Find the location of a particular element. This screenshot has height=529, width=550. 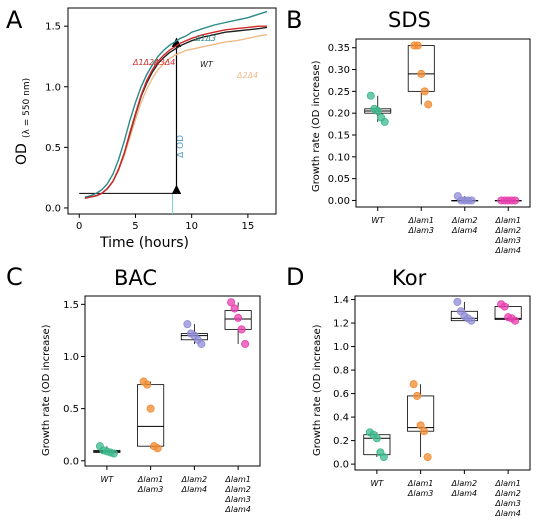

panel-c-title: BAC is located at coordinates (135, 278).